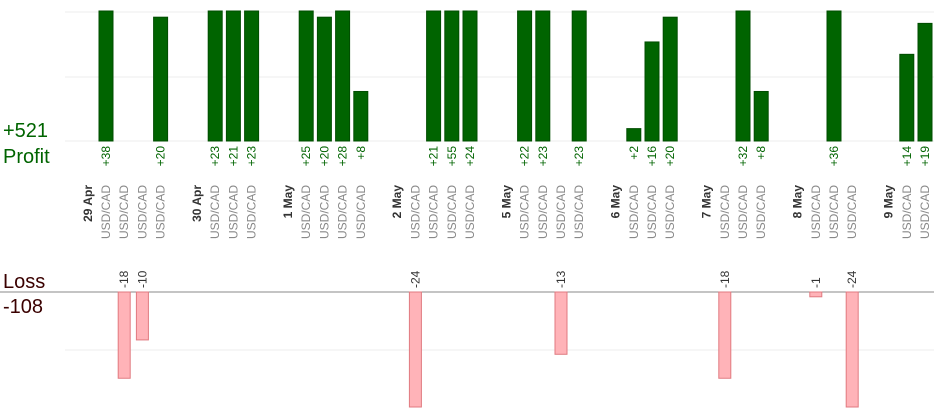 The image size is (934, 420). What do you see at coordinates (397, 202) in the screenshot?
I see `date-label: 2 May` at bounding box center [397, 202].